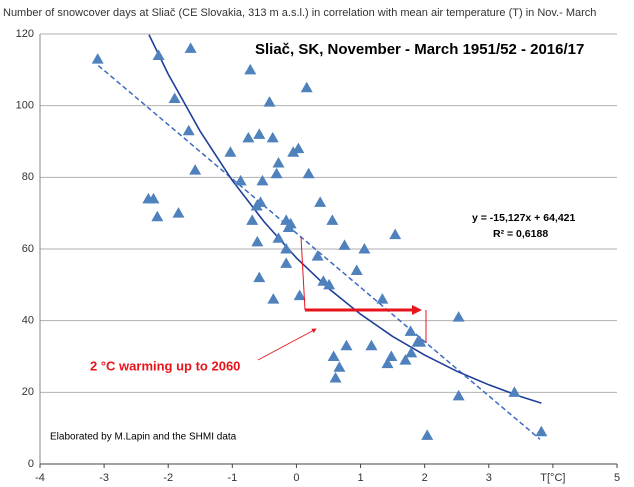 This screenshot has height=487, width=634. I want to click on y-tick-label: 0, so click(31, 464).